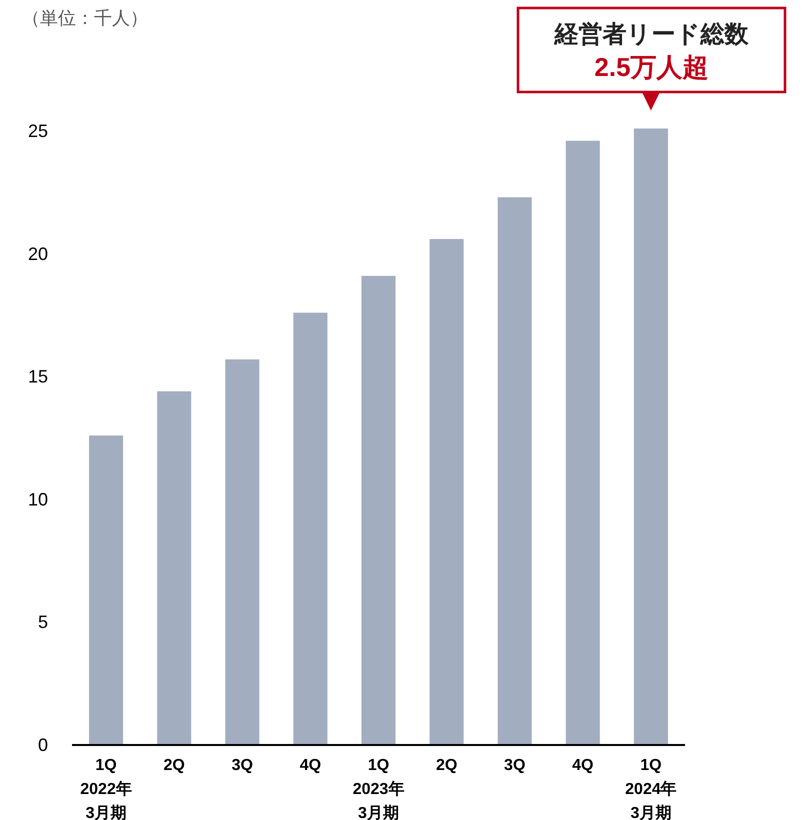 The image size is (803, 820). I want to click on y-tick-label: 25, so click(38, 130).